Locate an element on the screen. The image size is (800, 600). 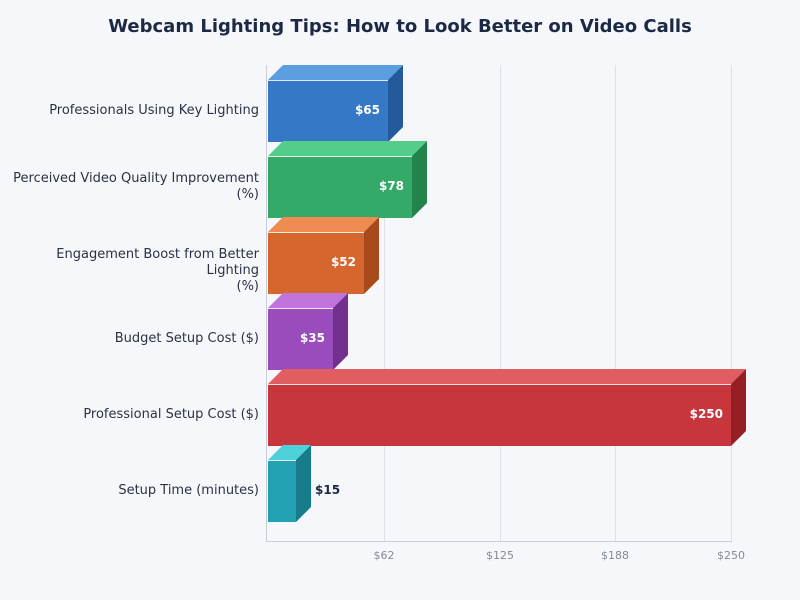
y-axis-line is located at coordinates (266, 303).